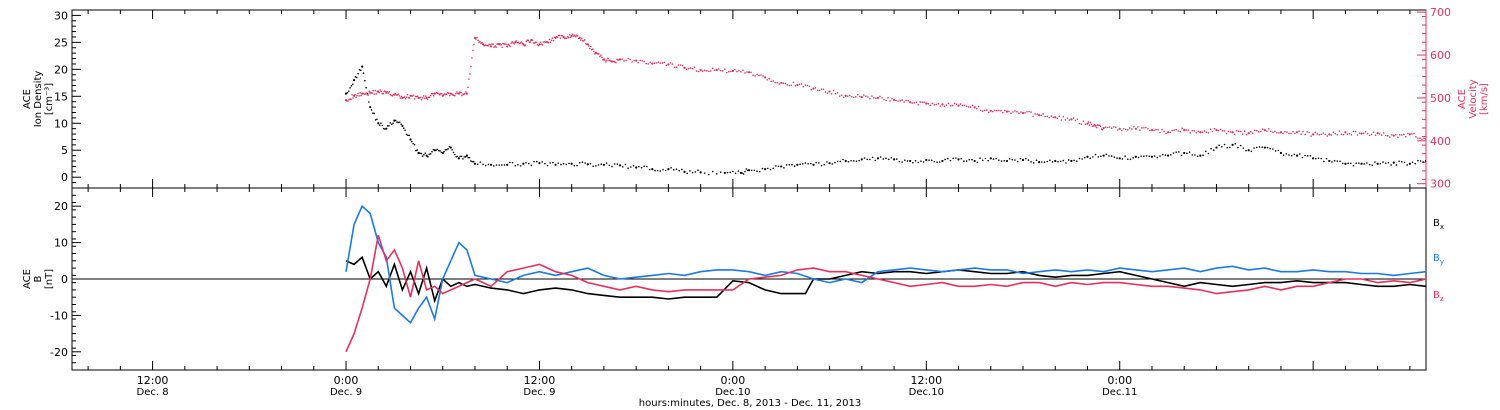  What do you see at coordinates (65, 279) in the screenshot?
I see `bottom-left-ticks: -20 -10 0 10 20` at bounding box center [65, 279].